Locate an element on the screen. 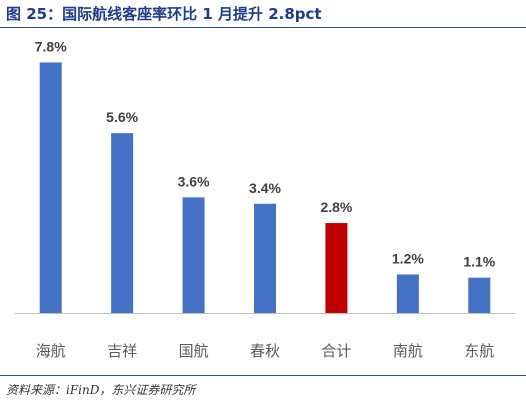 The image size is (526, 402). figure-title: 图 25：国际航线客座率环比 1 月提升 2.8pct is located at coordinates (164, 14).